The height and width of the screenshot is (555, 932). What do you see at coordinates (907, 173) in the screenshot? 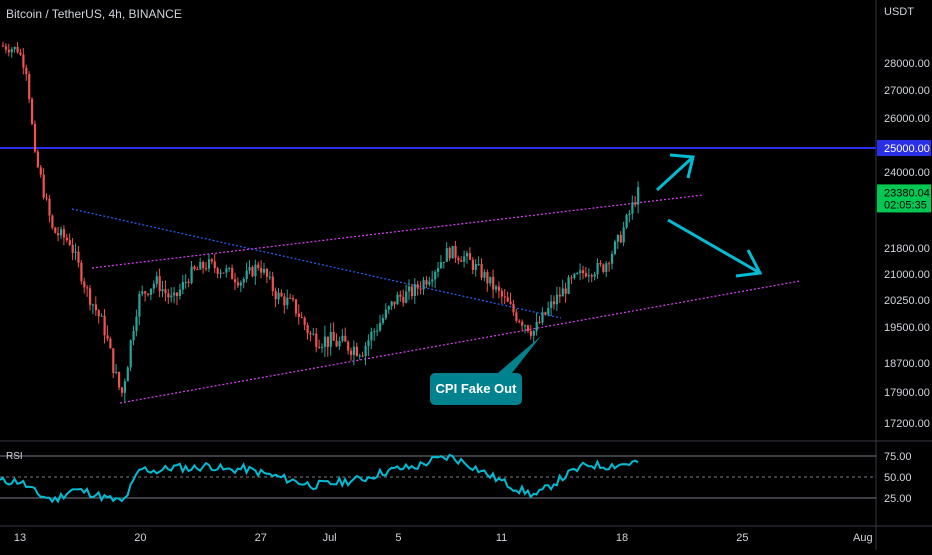
I see `price-tick-label: 24000.00` at bounding box center [907, 173].